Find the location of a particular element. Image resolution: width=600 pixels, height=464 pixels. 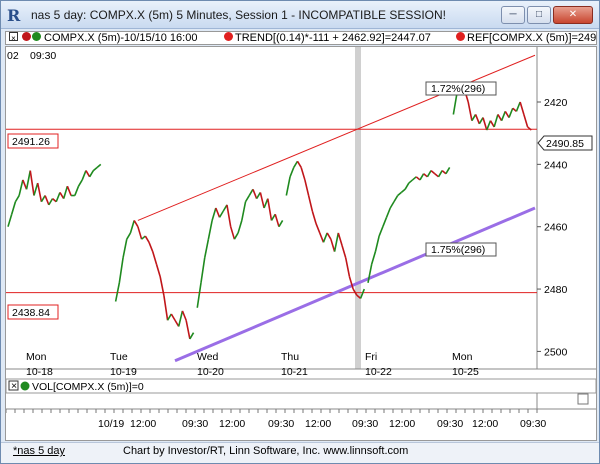

close-button: ✕ is located at coordinates (573, 15).